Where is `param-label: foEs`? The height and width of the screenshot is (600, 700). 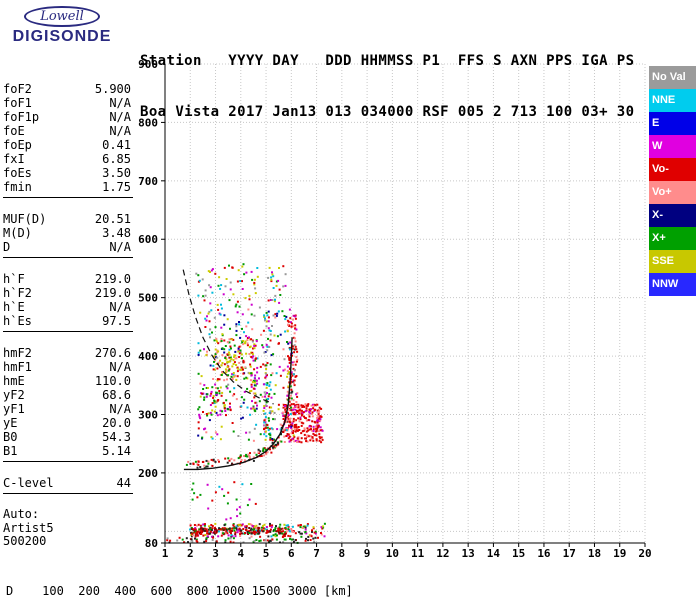 param-label: foEs is located at coordinates (17, 173).